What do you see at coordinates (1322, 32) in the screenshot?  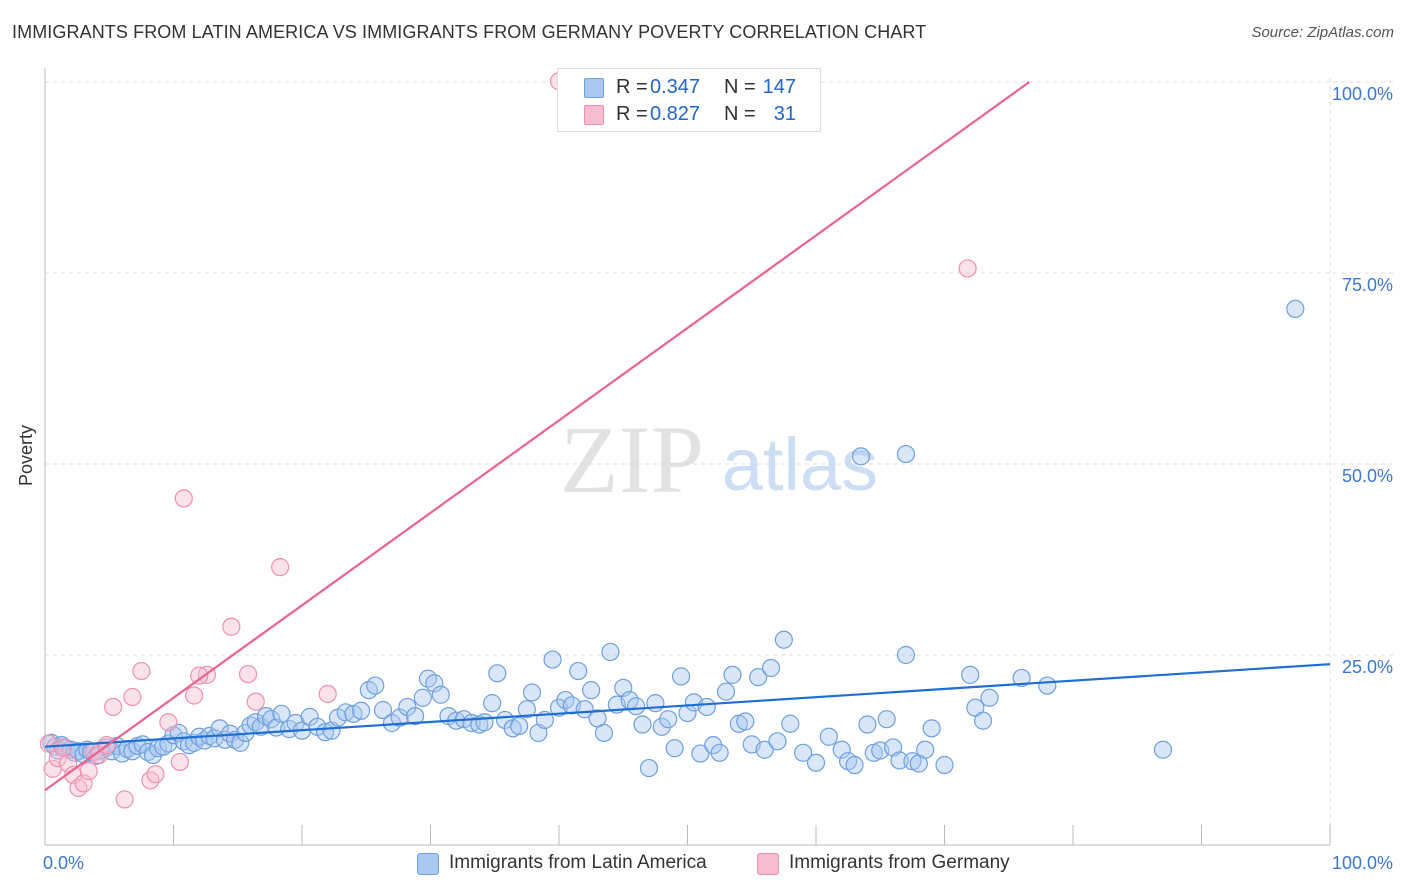 I see `source-credit: Source: ZipAtlas.com` at bounding box center [1322, 32].